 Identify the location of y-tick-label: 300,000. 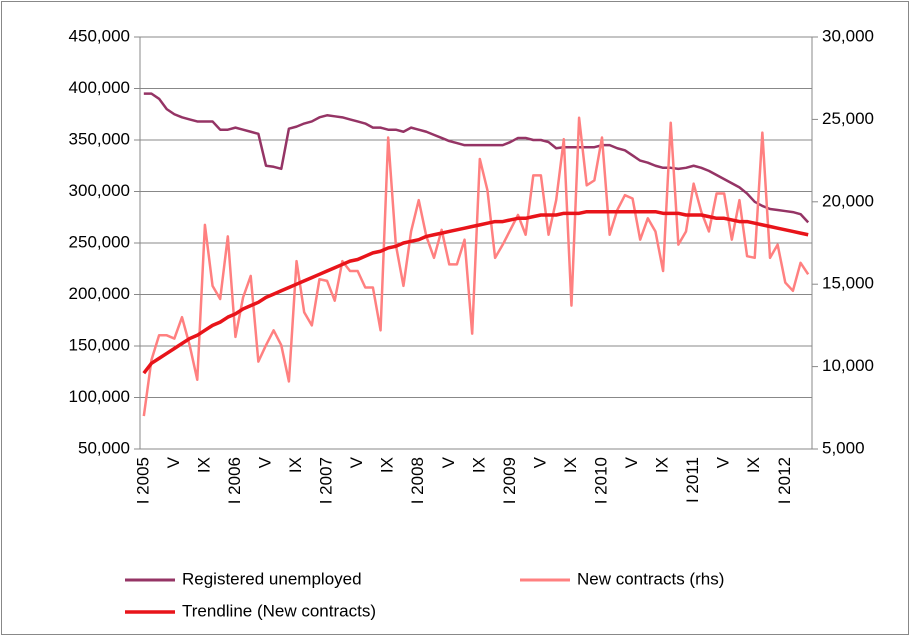
(99, 190).